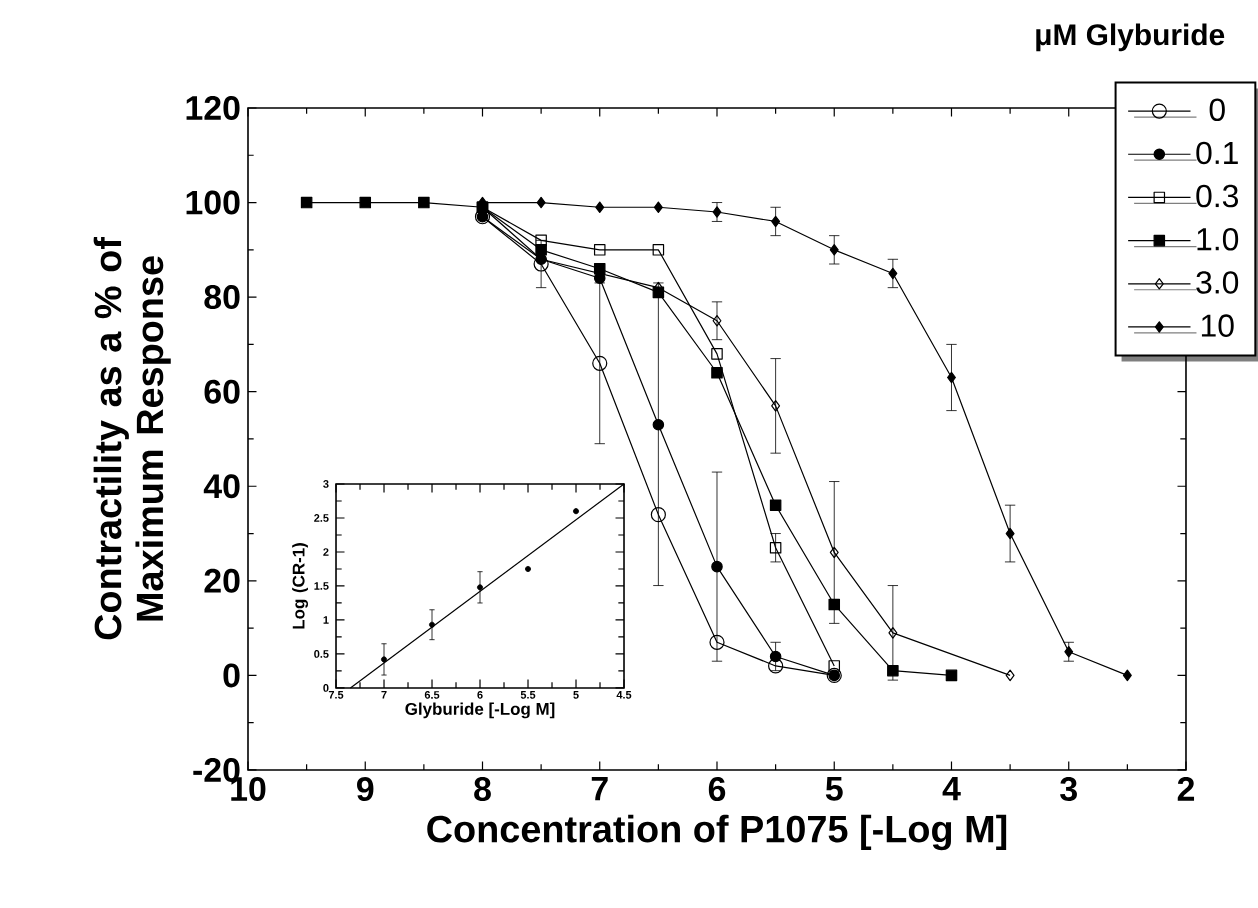  Describe the element at coordinates (1217, 325) in the screenshot. I see `legend-label: 10` at that location.